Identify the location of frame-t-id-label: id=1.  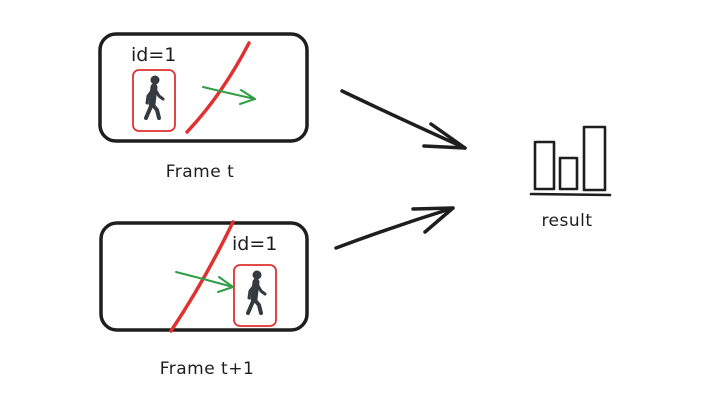
(153, 55).